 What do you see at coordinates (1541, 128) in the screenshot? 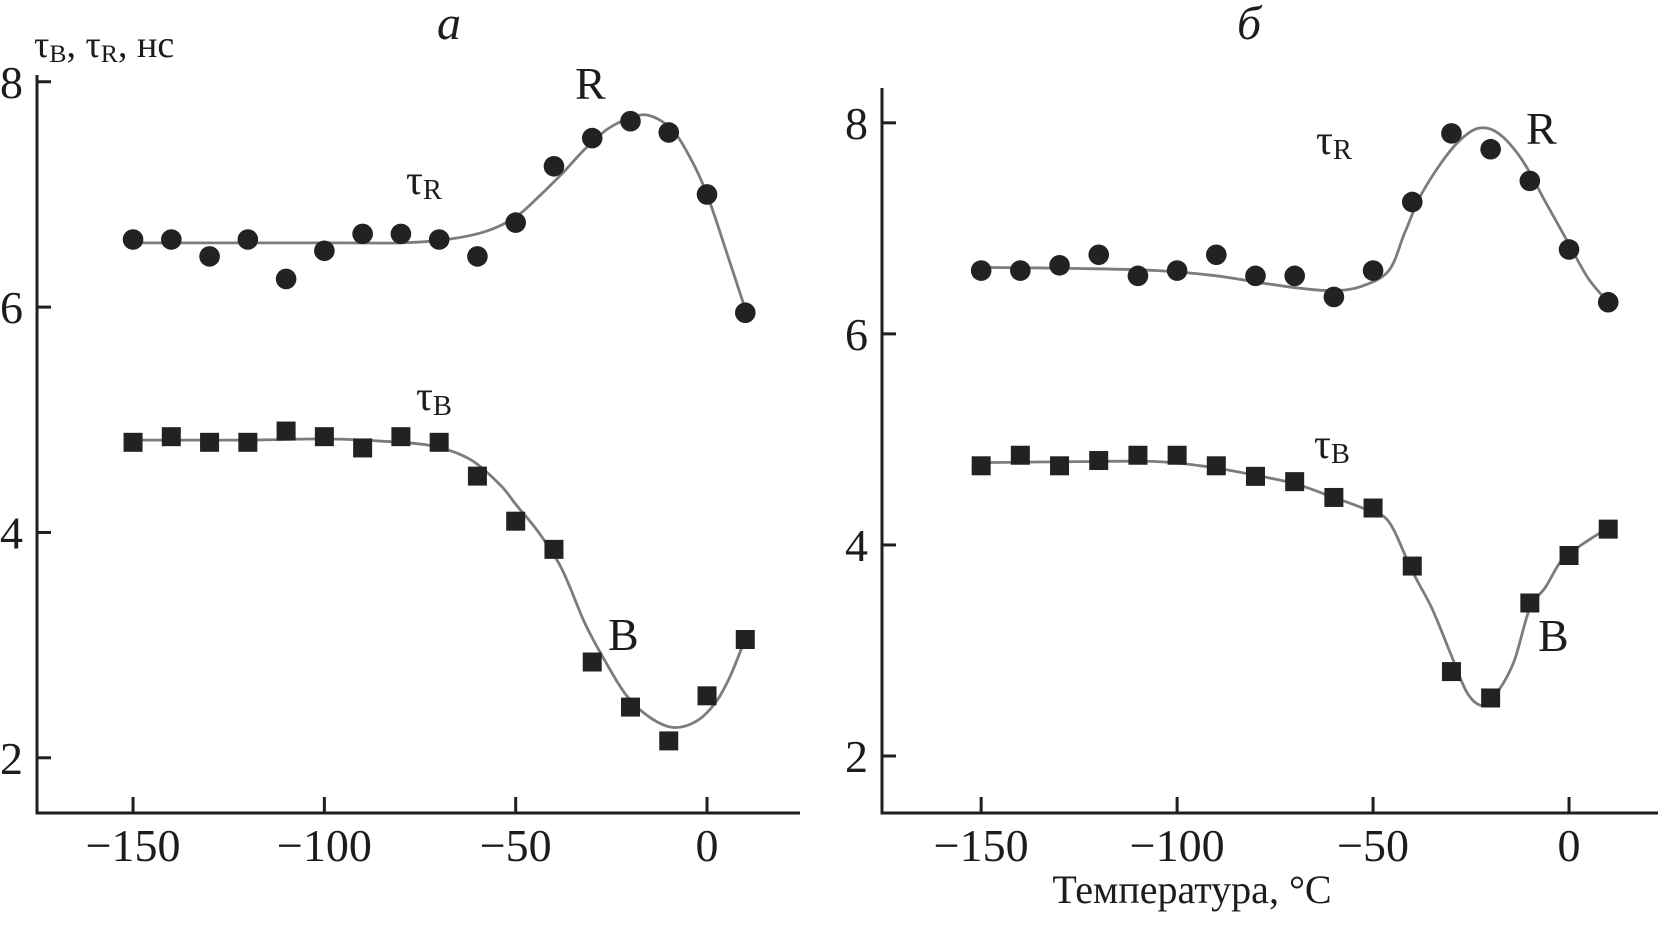
I see `curve-label-r-b: R` at bounding box center [1541, 128].